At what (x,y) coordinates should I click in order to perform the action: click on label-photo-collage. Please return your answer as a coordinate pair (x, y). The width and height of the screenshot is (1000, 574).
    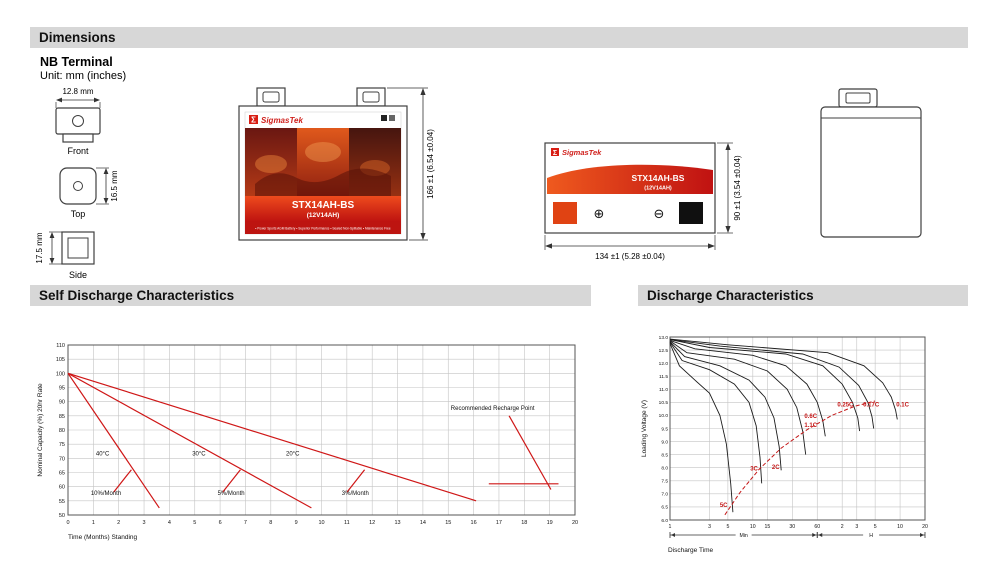
    Looking at the image, I should click on (323, 162).